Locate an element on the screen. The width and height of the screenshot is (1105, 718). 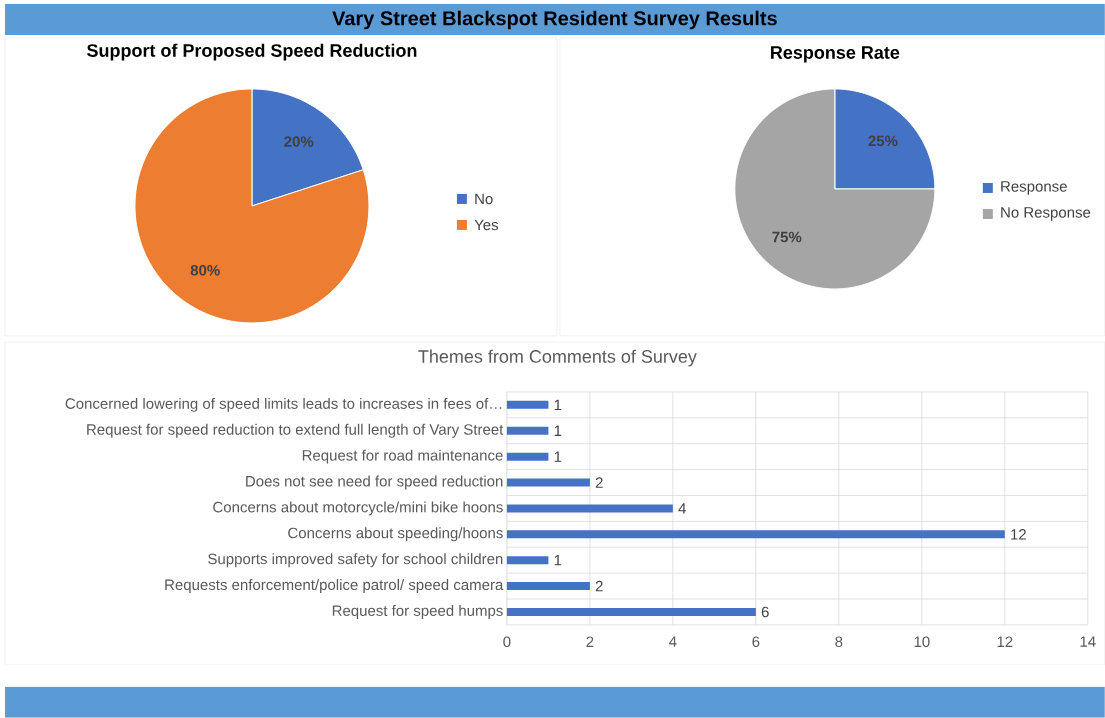
x-tick-label: 4 is located at coordinates (673, 641).